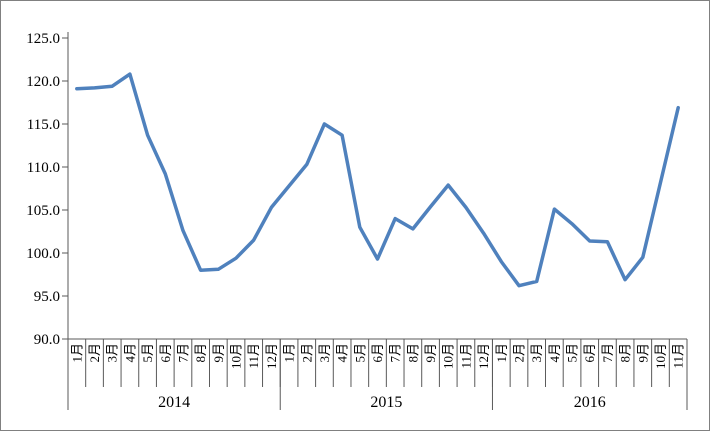  I want to click on y-axis-tick-label: 125.0, so click(43, 39).